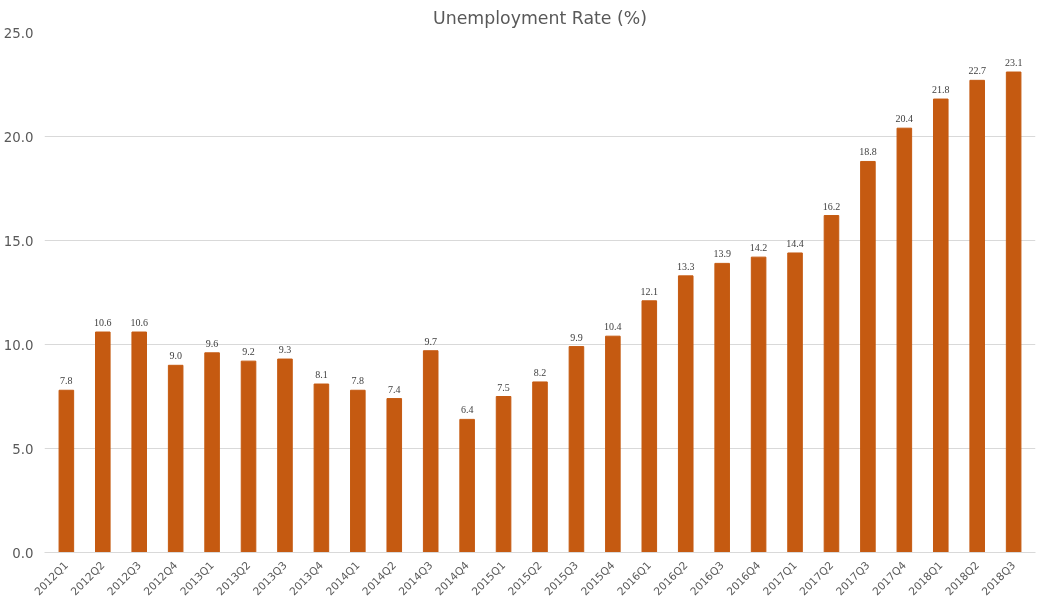 This screenshot has width=1046, height=612. I want to click on data-label: 8.1, so click(321, 375).